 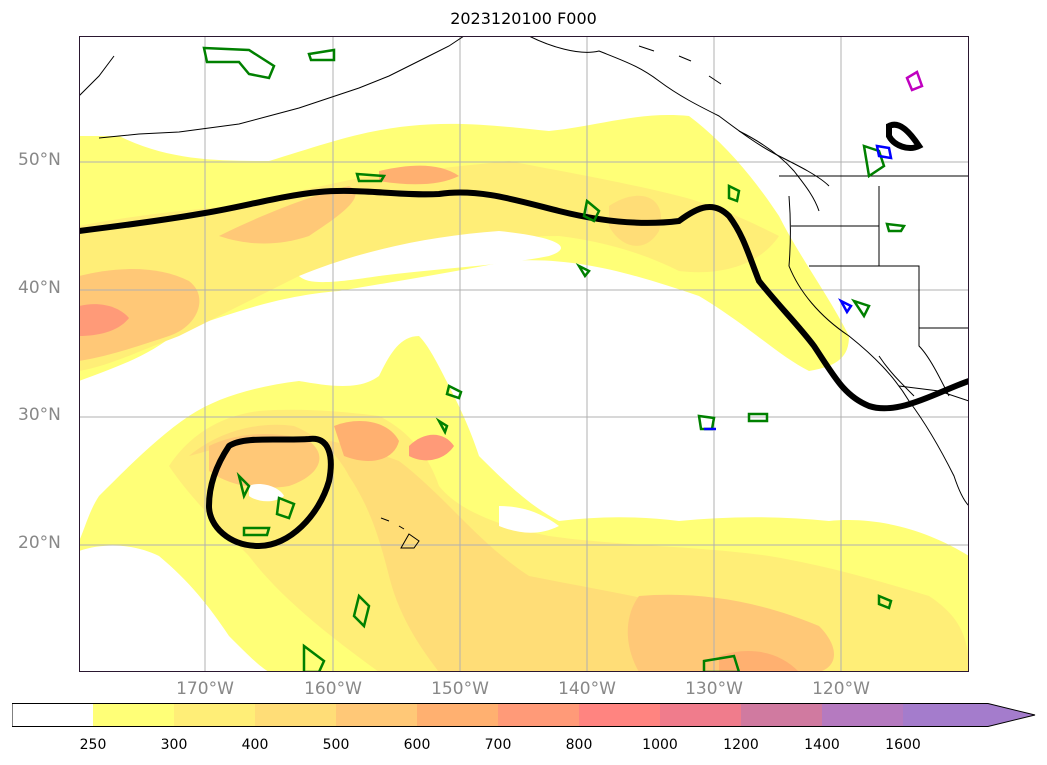 I want to click on south-gap2, so click(x=529, y=519).